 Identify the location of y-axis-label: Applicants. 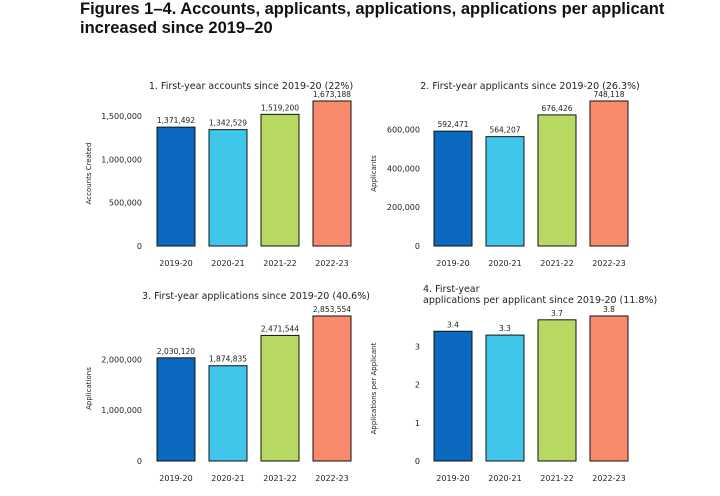
(374, 173).